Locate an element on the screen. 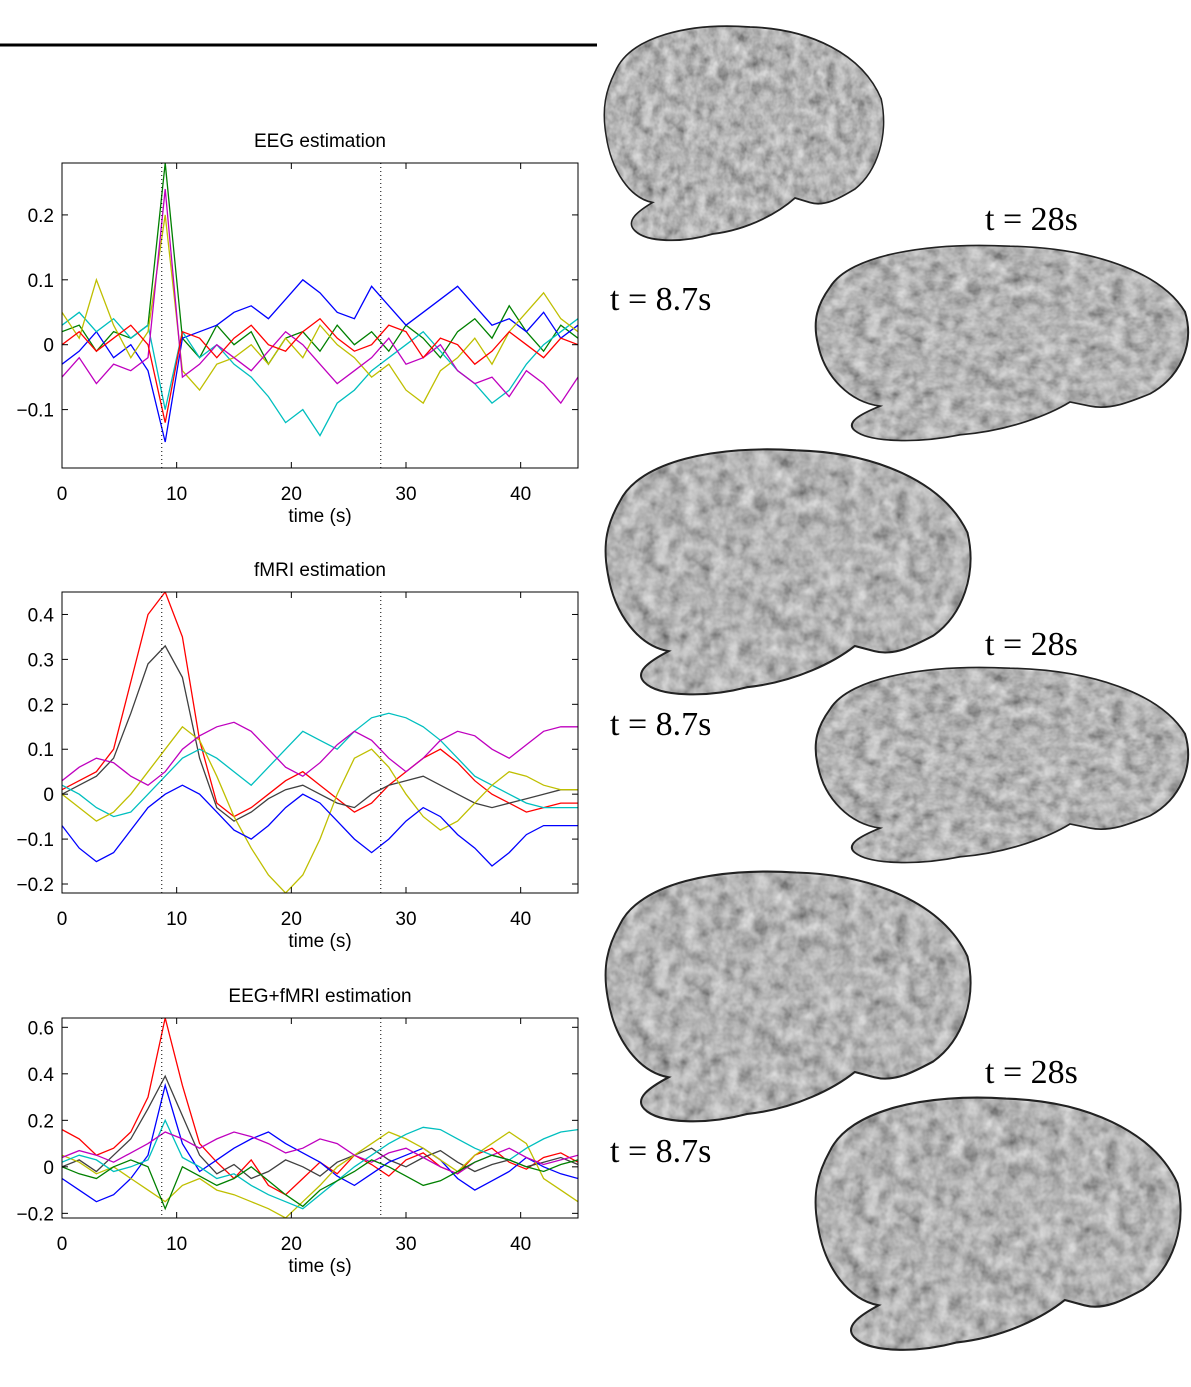 The height and width of the screenshot is (1387, 1191). y-tick-label: 0.3 is located at coordinates (41, 660).